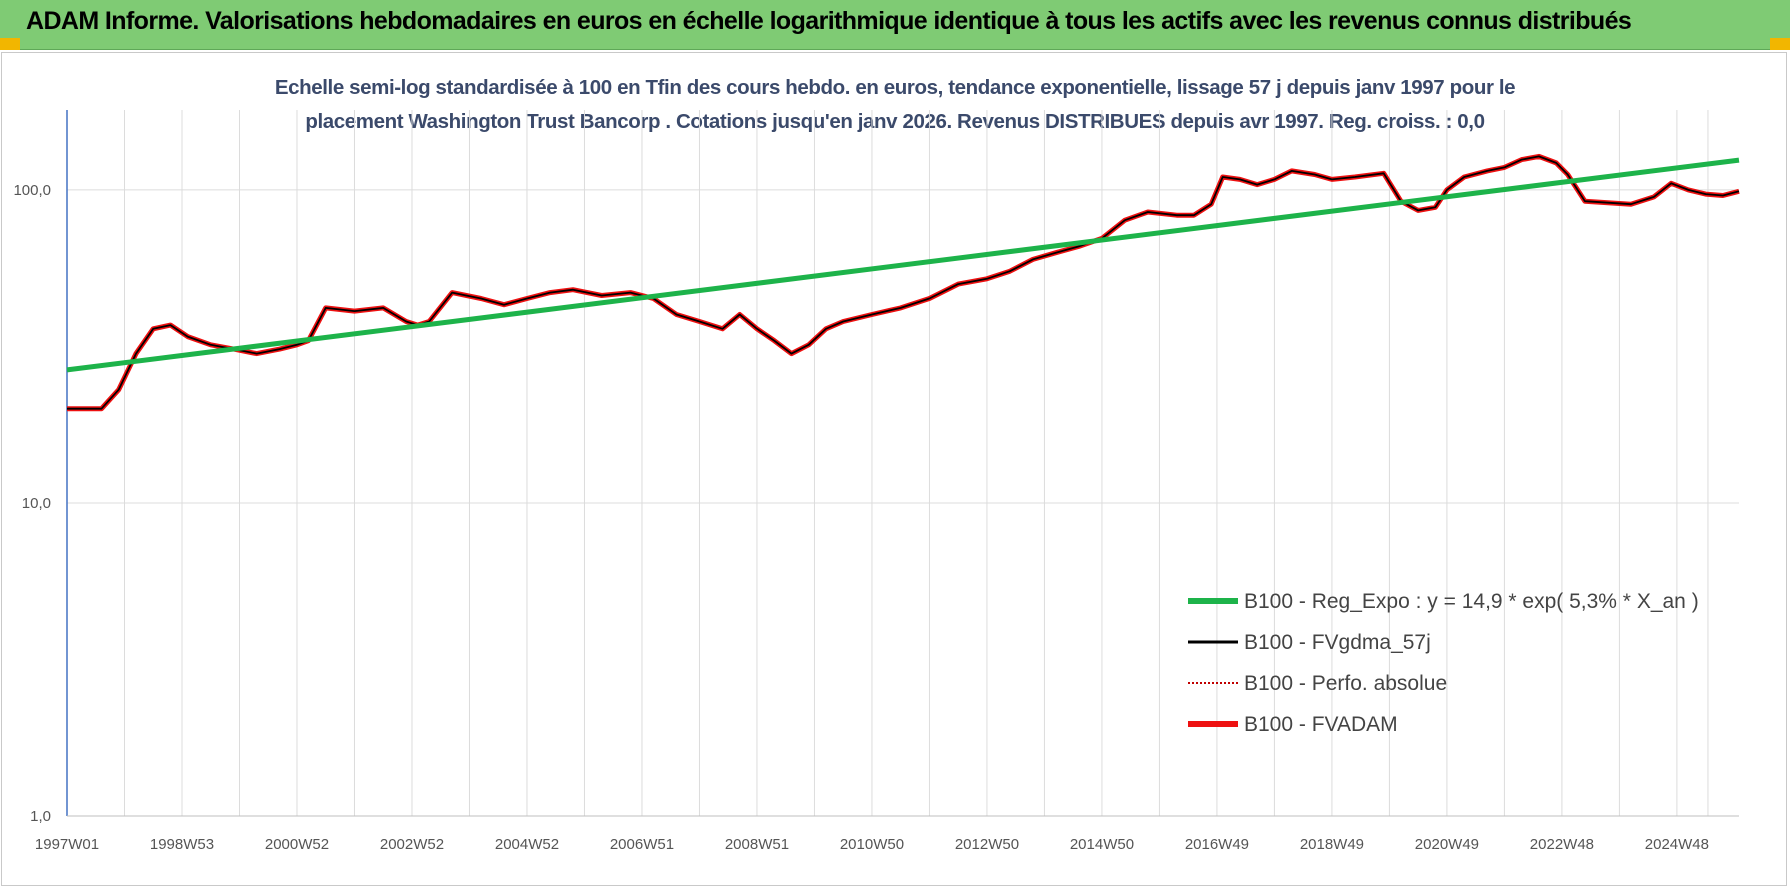 This screenshot has width=1790, height=888. What do you see at coordinates (872, 844) in the screenshot?
I see `x-tick-label: 2010W50` at bounding box center [872, 844].